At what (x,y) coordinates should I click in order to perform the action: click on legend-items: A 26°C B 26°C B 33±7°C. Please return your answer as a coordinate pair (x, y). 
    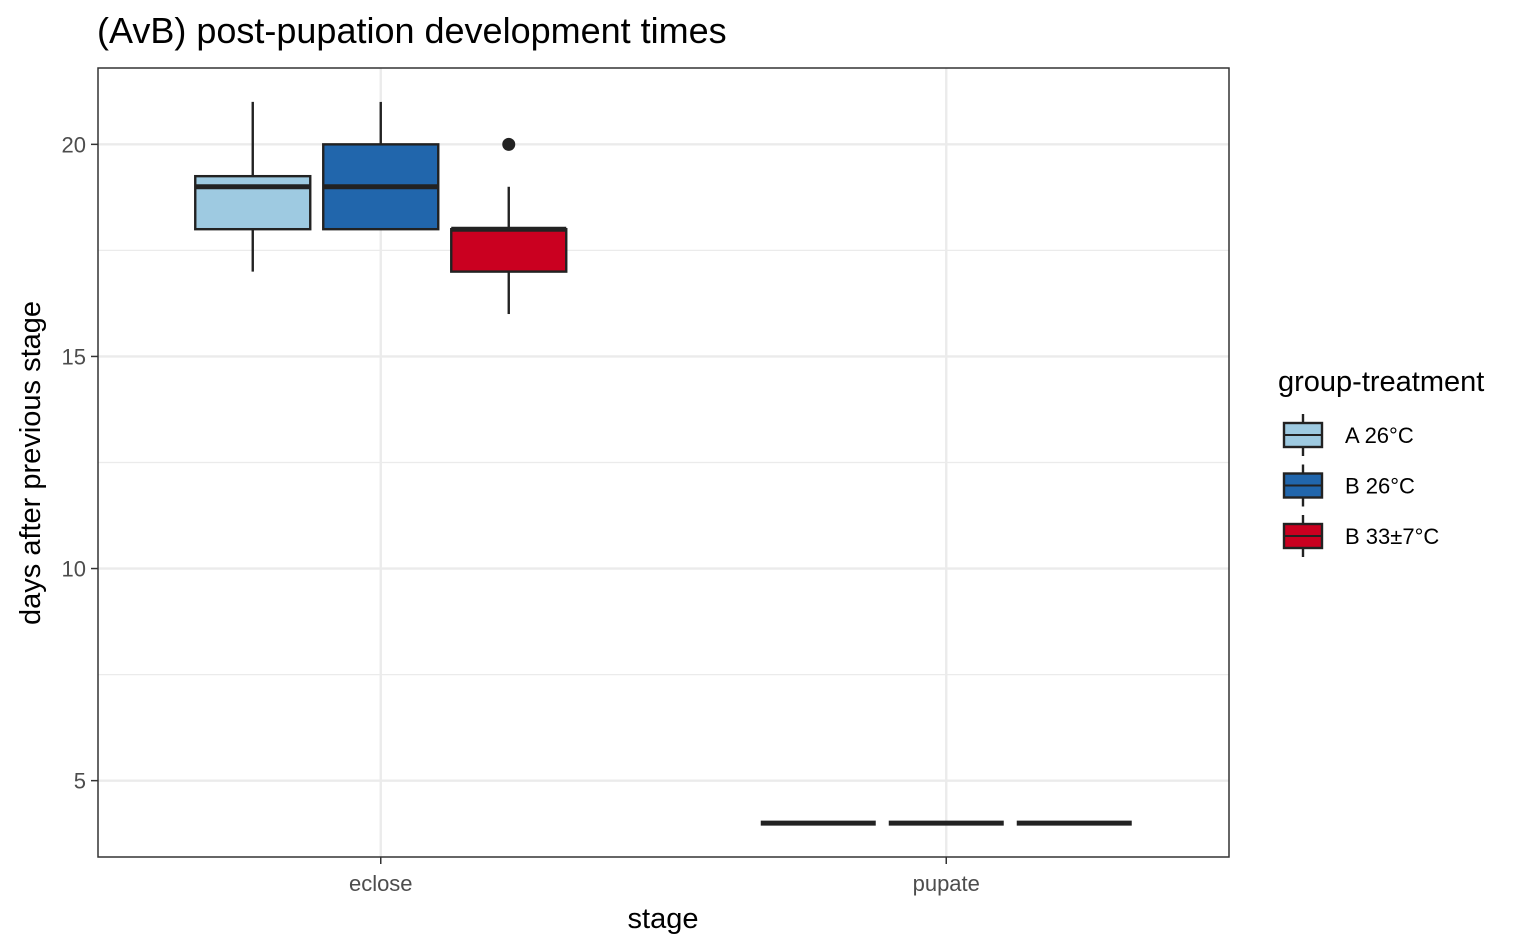
    Looking at the image, I should click on (1360, 485).